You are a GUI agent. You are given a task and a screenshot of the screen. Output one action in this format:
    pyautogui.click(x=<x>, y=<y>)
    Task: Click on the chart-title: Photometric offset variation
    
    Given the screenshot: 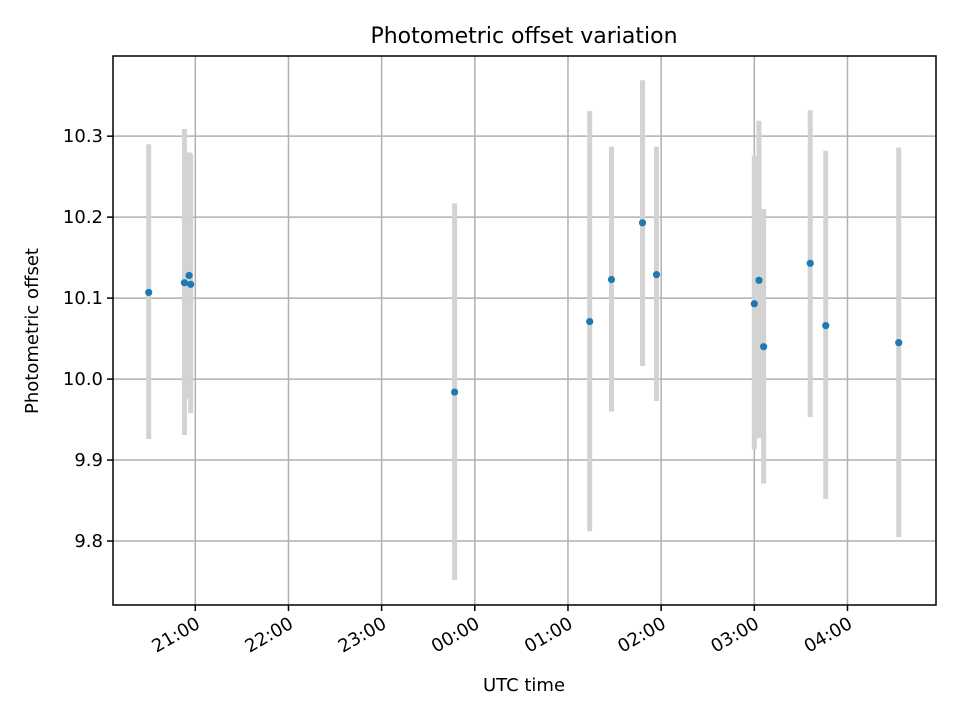 What is the action you would take?
    pyautogui.click(x=523, y=36)
    